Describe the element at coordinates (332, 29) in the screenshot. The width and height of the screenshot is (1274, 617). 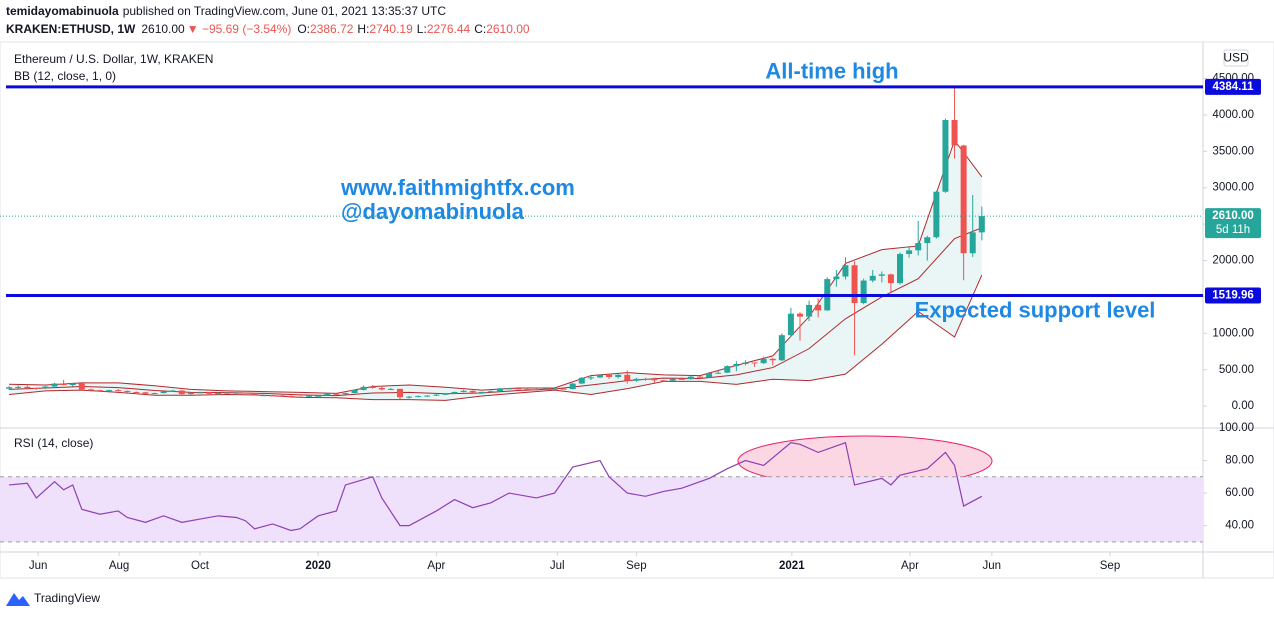
I see `ohlc-value: 2386.72` at that location.